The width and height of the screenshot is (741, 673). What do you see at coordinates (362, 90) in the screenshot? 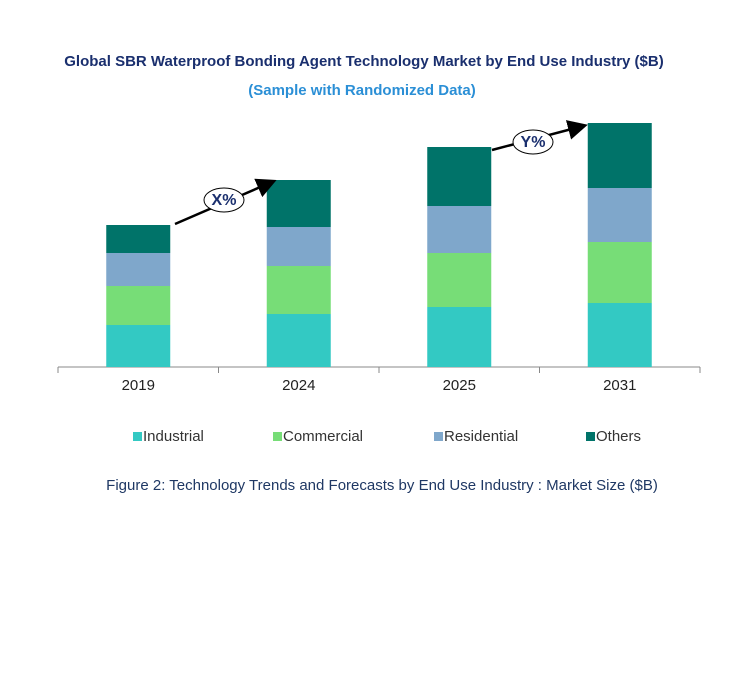
I see `chart-subtitle: (Sample with Randomized Data)` at bounding box center [362, 90].